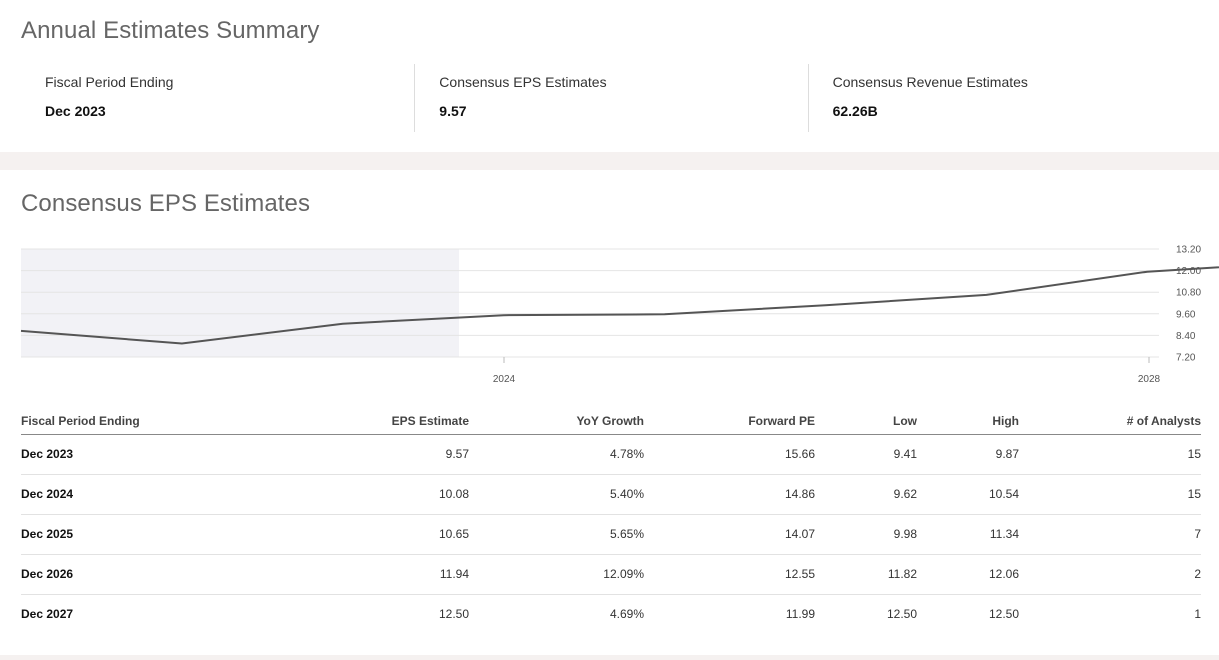 This screenshot has width=1219, height=660. What do you see at coordinates (1110, 421) in the screenshot?
I see `col-num-analysts: # of Analysts` at bounding box center [1110, 421].